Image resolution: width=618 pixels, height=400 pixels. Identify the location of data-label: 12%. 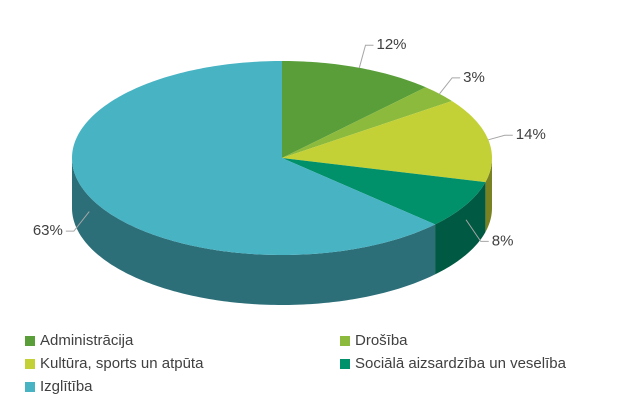
(391, 44).